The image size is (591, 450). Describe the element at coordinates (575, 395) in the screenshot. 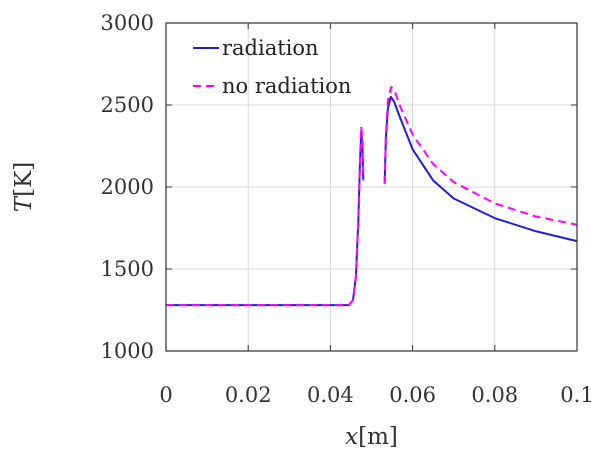

I see `x-tick-label: 0.1` at that location.